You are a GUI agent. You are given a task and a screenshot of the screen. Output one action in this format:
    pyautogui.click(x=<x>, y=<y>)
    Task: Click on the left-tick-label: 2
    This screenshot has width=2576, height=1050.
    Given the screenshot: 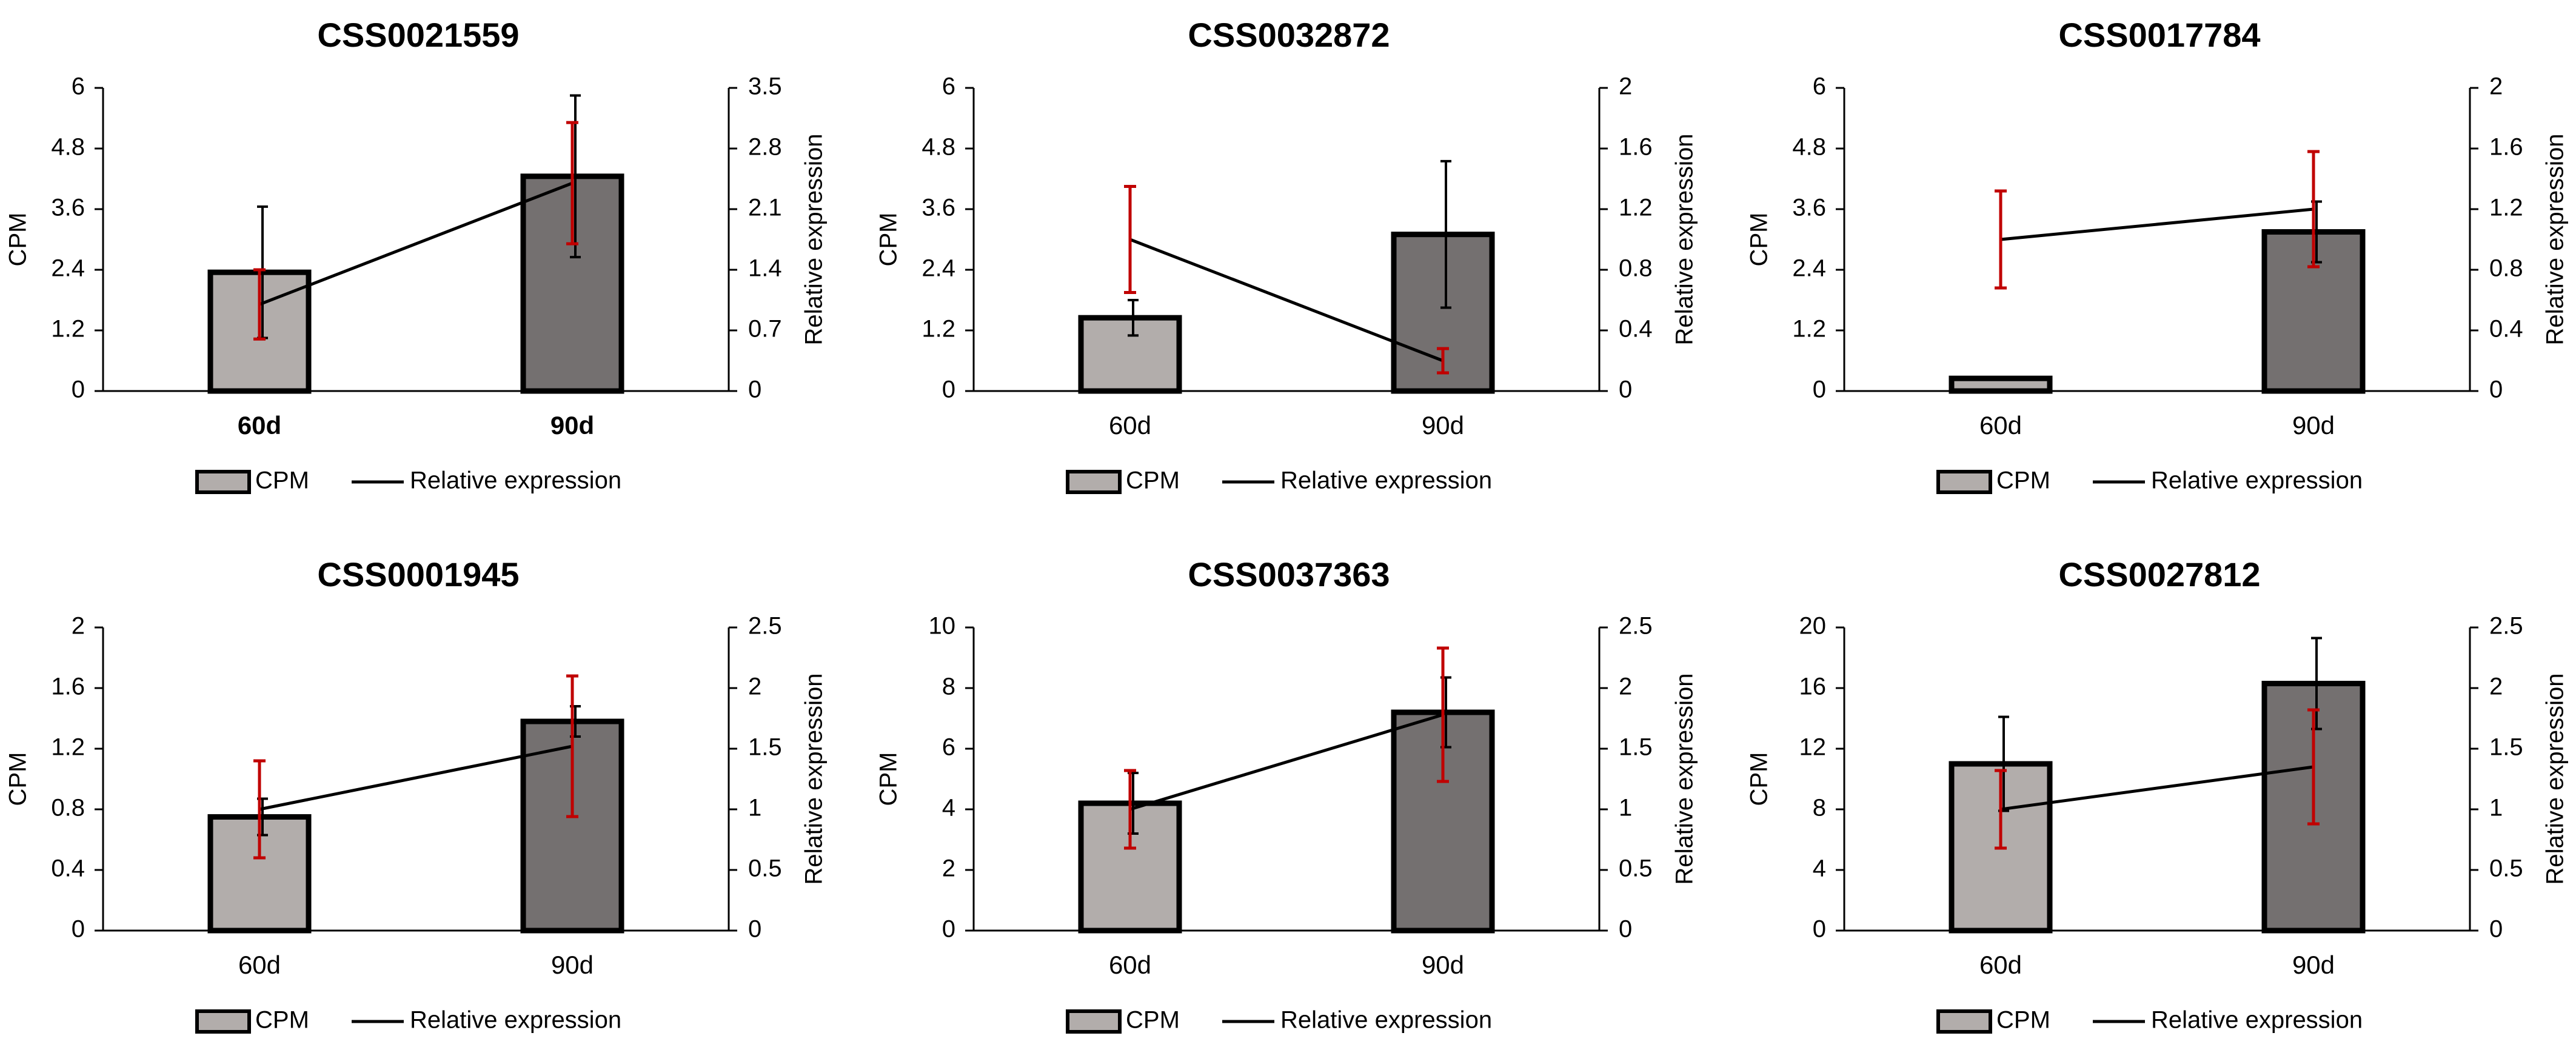 What is the action you would take?
    pyautogui.click(x=78, y=626)
    